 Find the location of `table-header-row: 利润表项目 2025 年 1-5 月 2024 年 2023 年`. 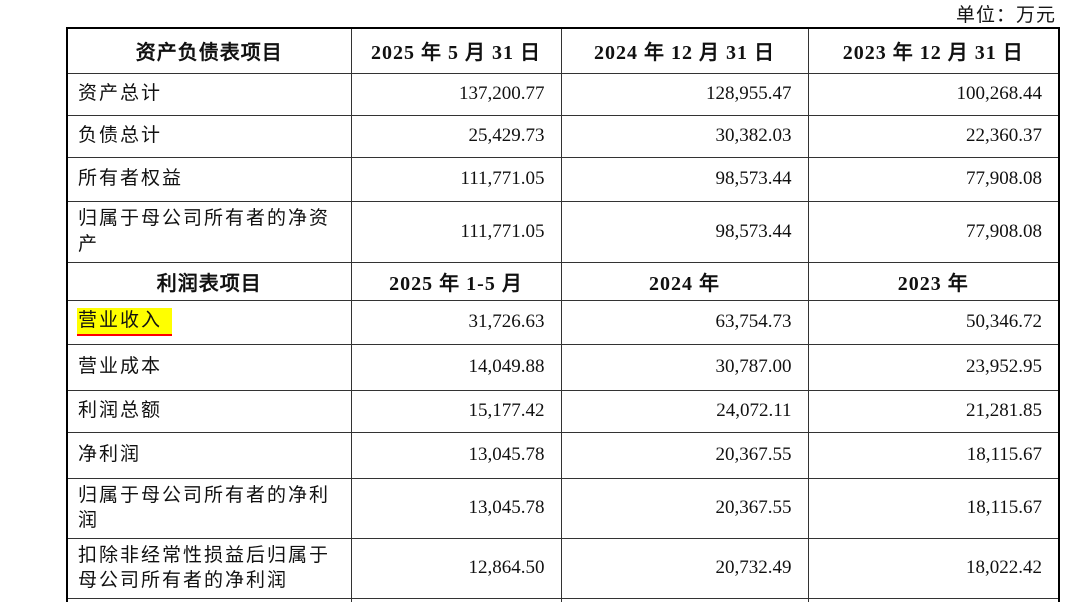

table-header-row: 利润表项目 2025 年 1-5 月 2024 年 2023 年 is located at coordinates (563, 281).